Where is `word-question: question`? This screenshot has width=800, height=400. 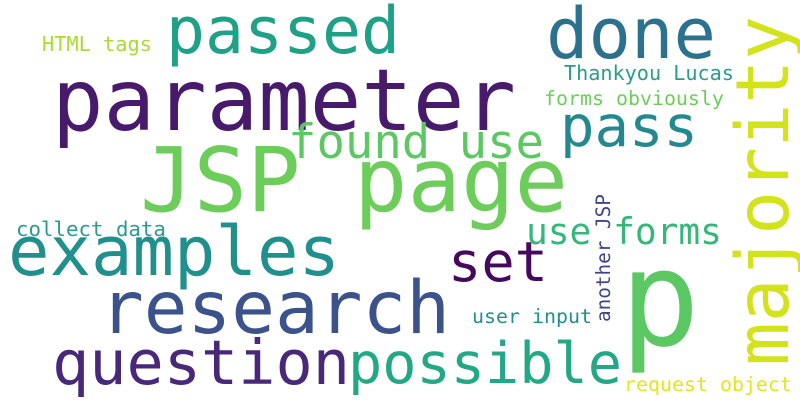 word-question: question is located at coordinates (201, 363).